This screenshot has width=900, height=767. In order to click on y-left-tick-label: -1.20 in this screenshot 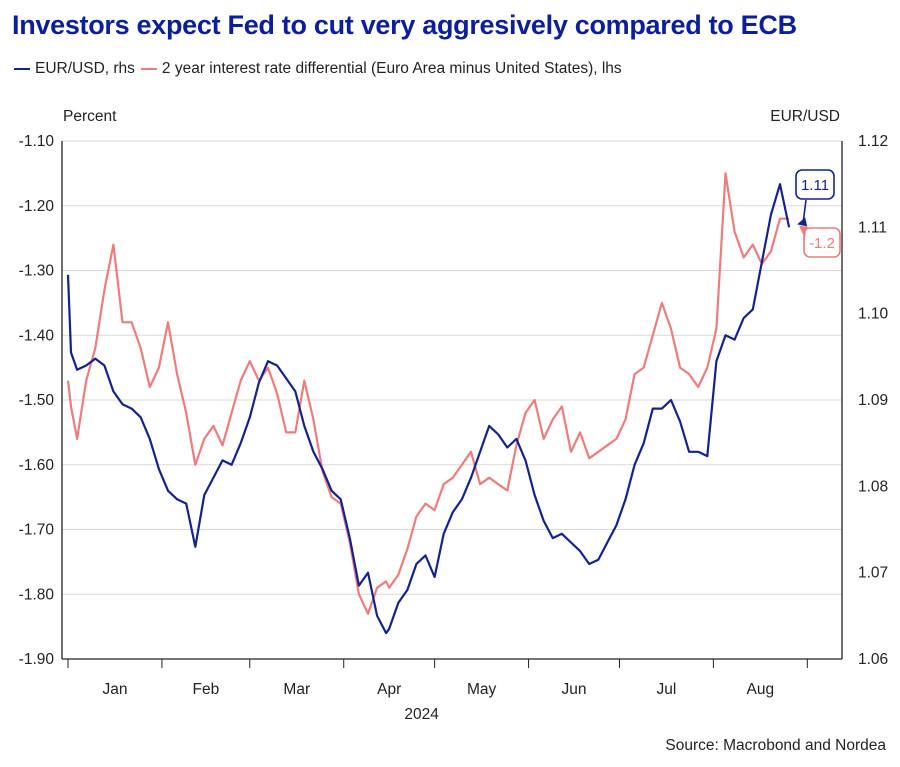, I will do `click(37, 206)`.